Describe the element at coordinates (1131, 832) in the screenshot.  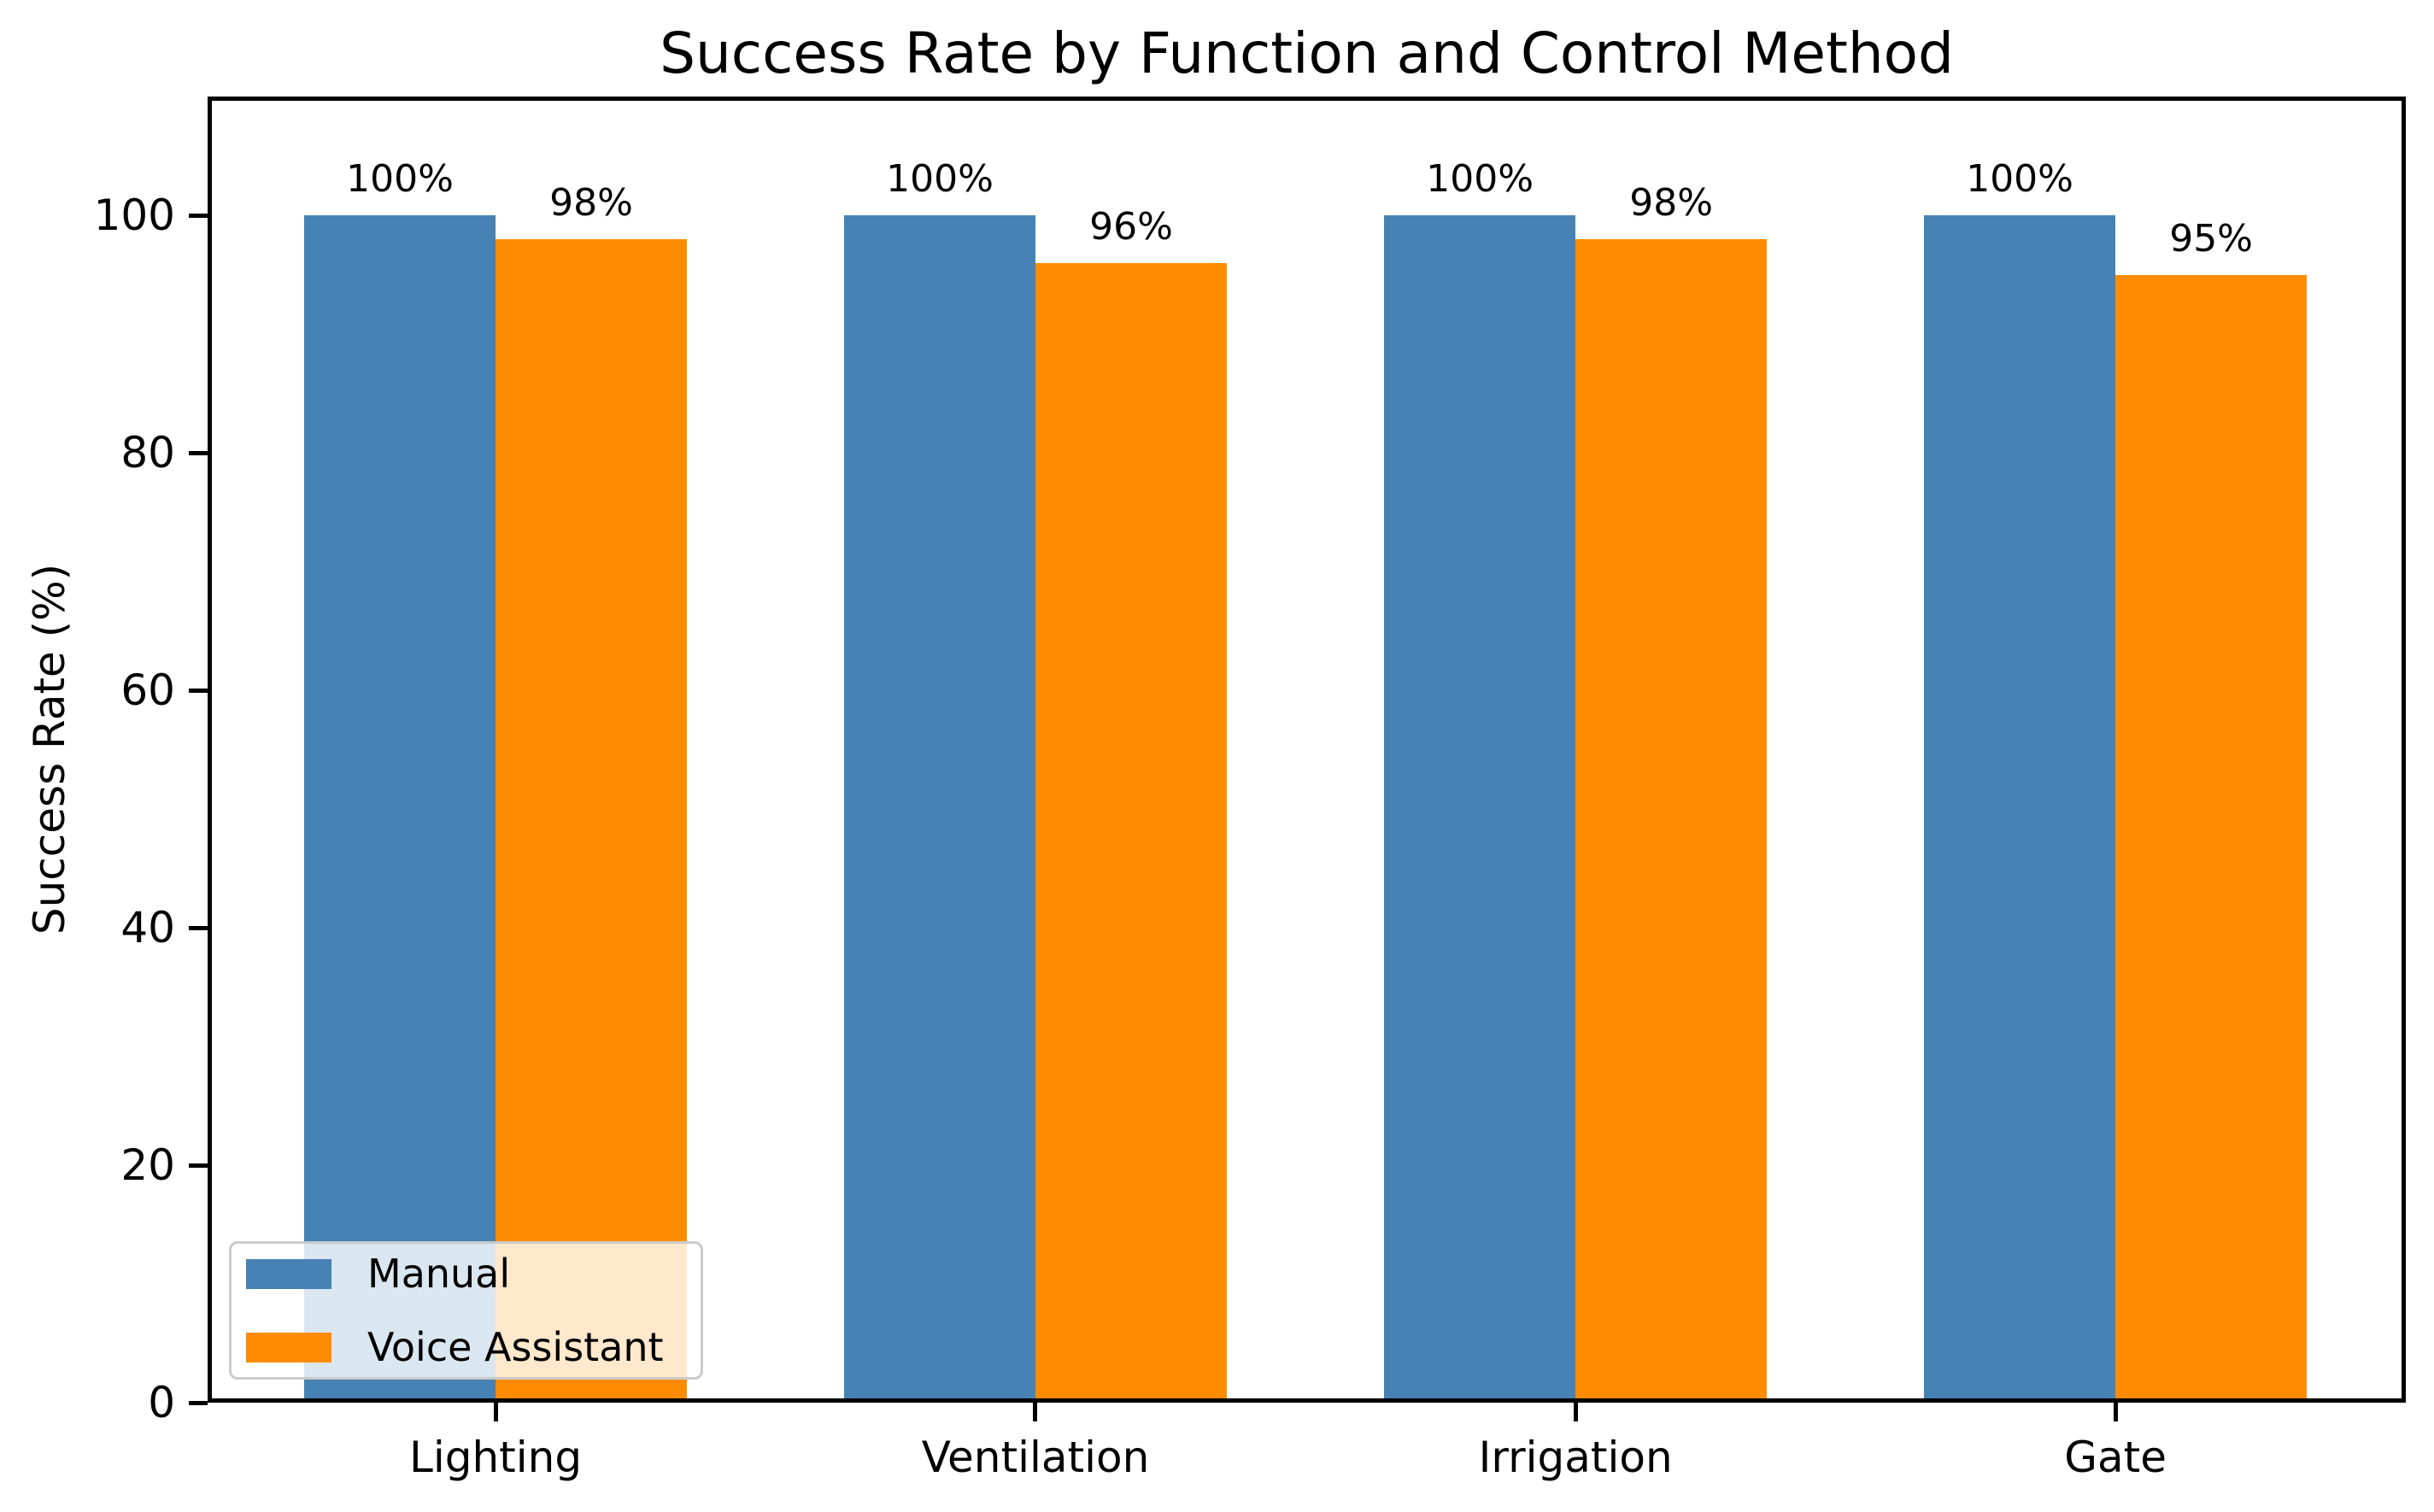
I see `bar-voice-assistant-ventilation` at that location.